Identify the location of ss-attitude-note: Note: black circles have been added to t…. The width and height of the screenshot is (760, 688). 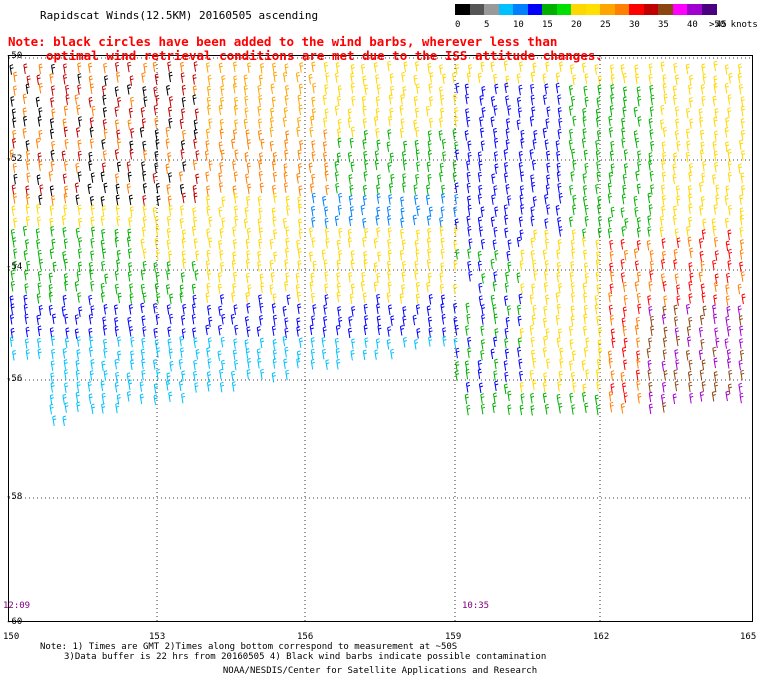
(305, 49).